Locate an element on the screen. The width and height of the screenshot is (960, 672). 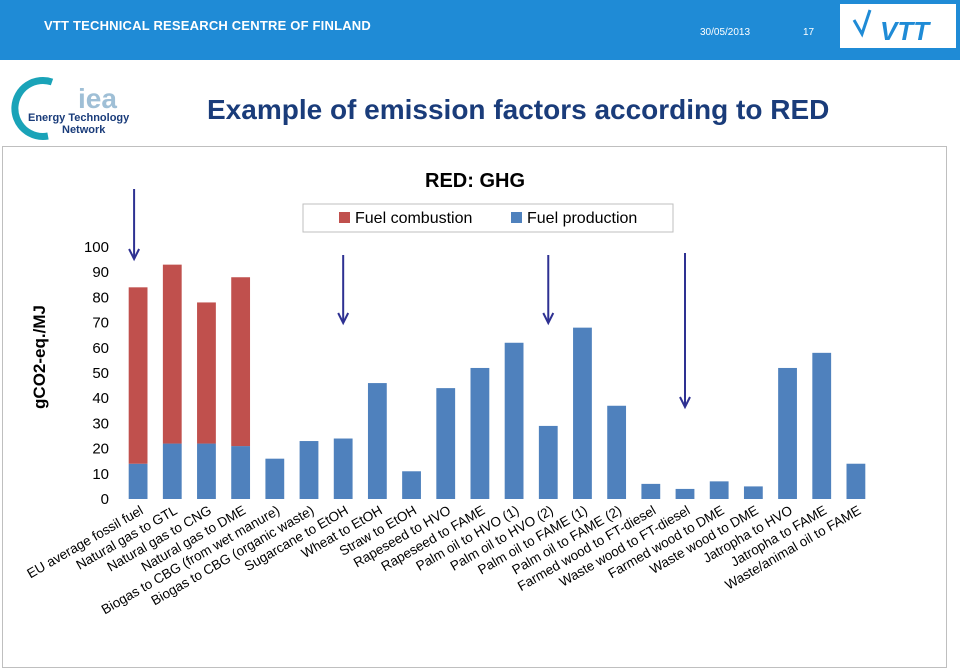
legend-box is located at coordinates (488, 218).